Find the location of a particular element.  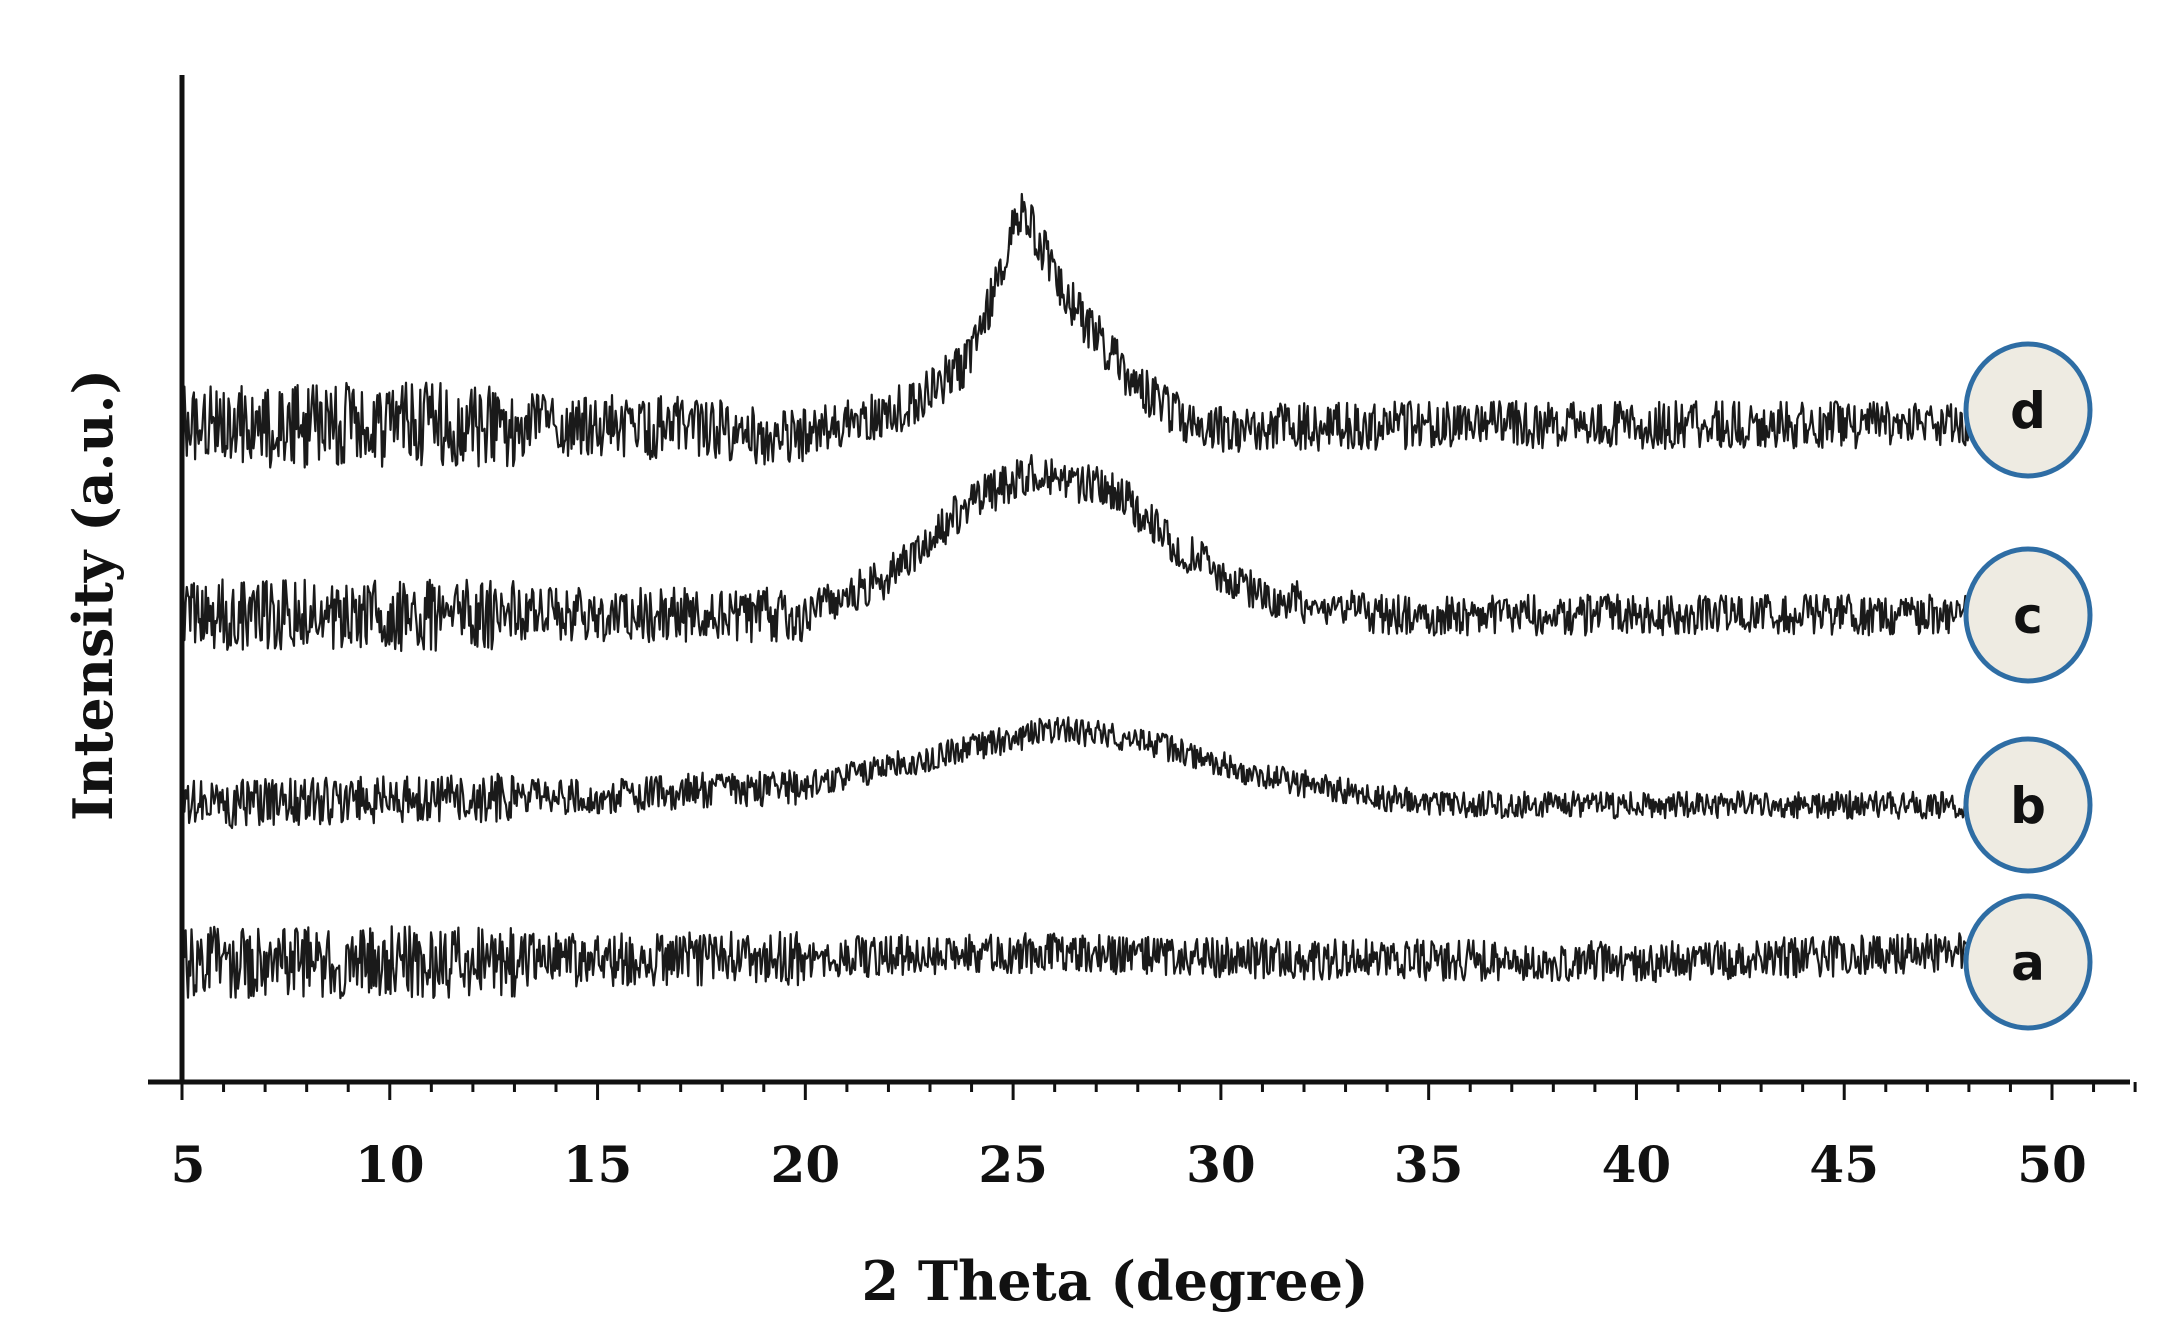

x-tick-label: 10 is located at coordinates (390, 1164).